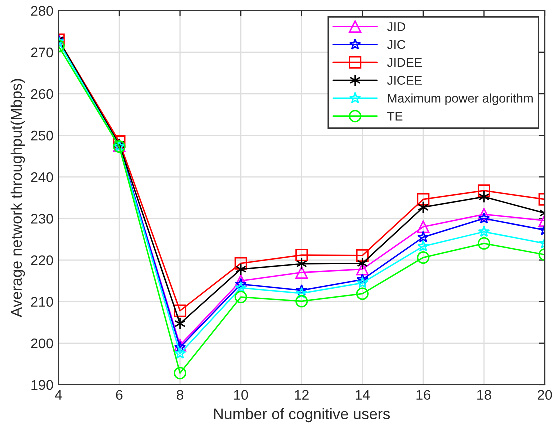 The height and width of the screenshot is (435, 559). What do you see at coordinates (396, 27) in the screenshot?
I see `legend-label: JID` at bounding box center [396, 27].